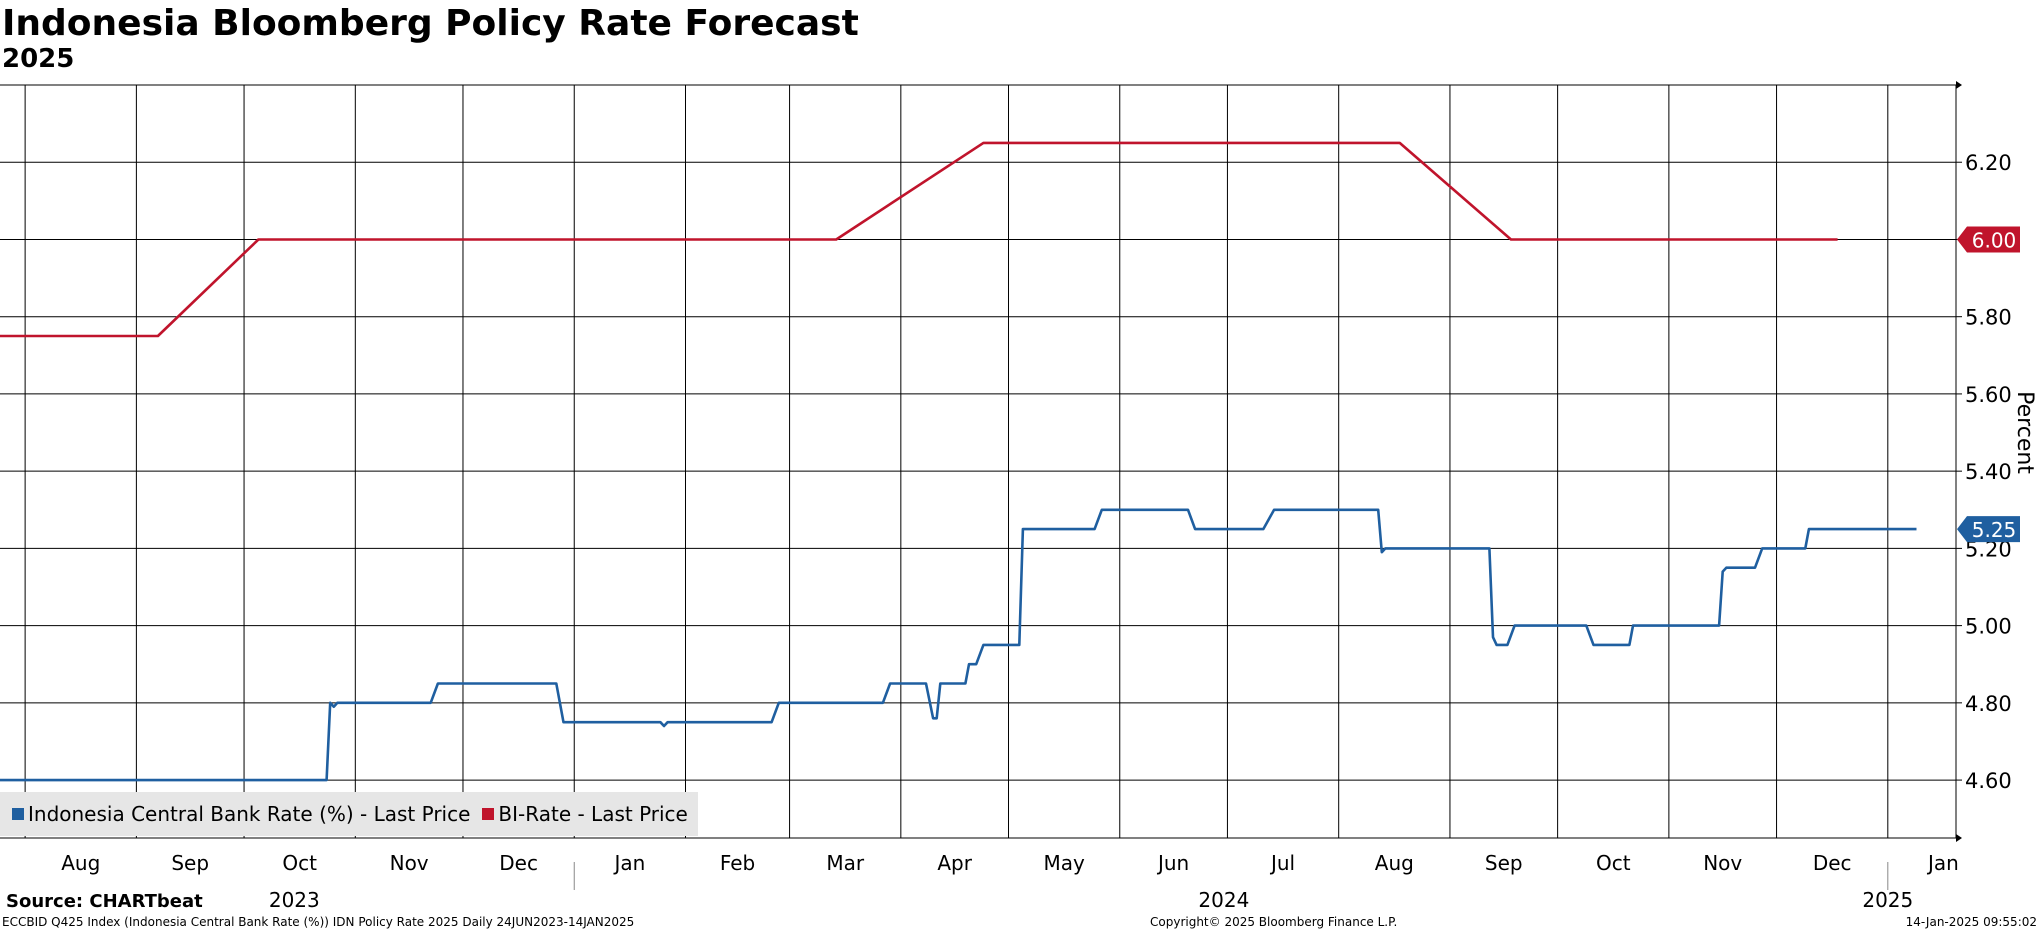 This screenshot has width=2041, height=932. I want to click on y-tick-label: 4.60, so click(1988, 781).